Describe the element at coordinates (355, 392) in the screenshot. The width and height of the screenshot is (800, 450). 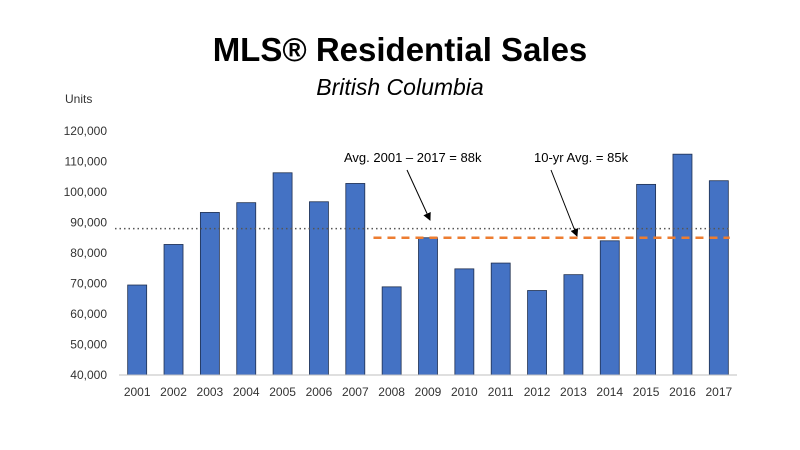
I see `x-tick-label: 2007` at that location.